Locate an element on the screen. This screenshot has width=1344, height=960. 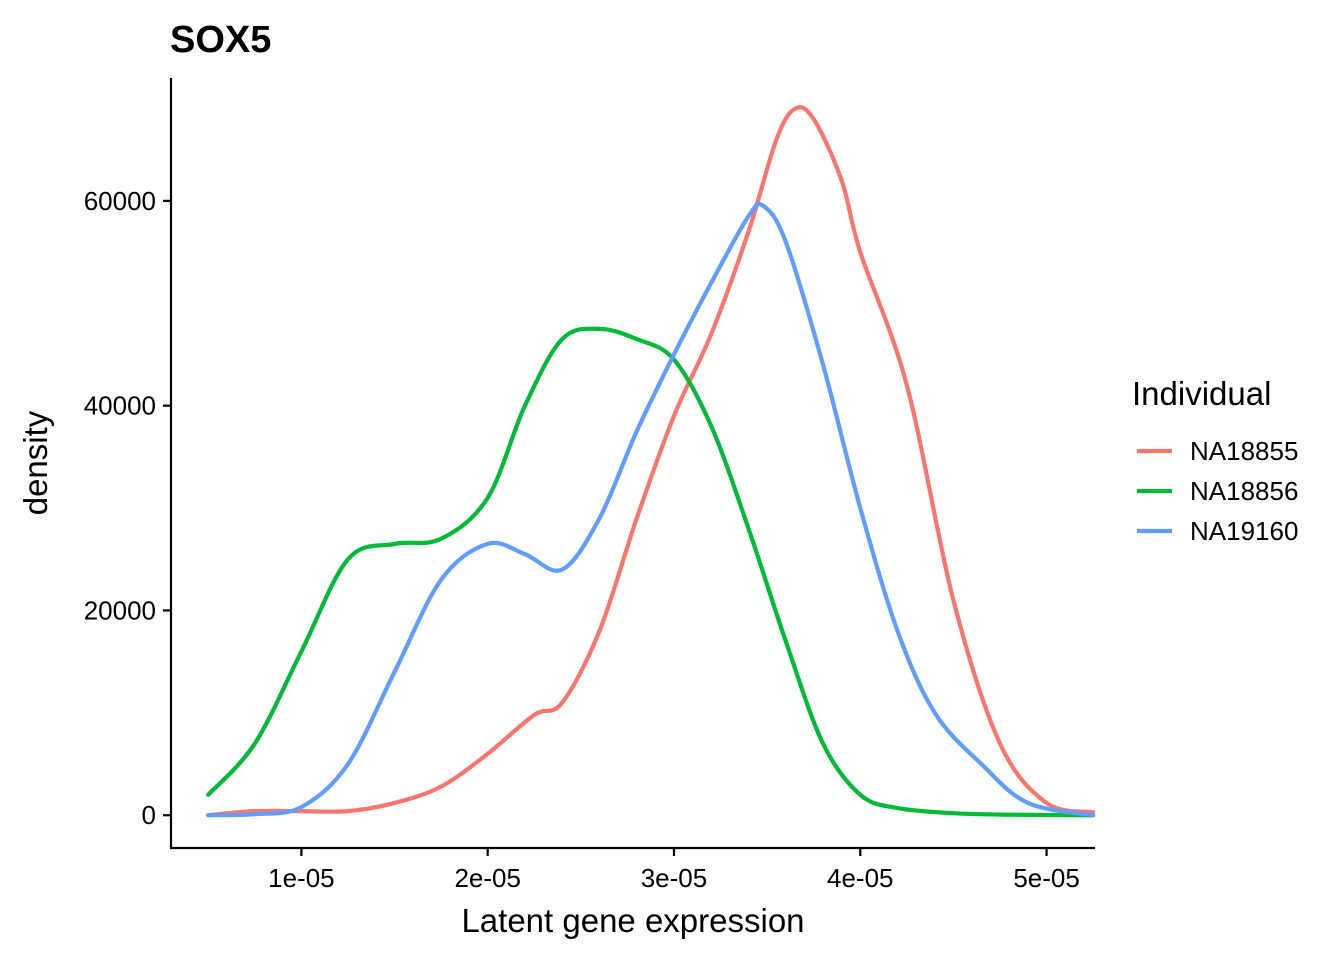
legend: Individual NA18855 NA18856 NA19160 is located at coordinates (1215, 460).